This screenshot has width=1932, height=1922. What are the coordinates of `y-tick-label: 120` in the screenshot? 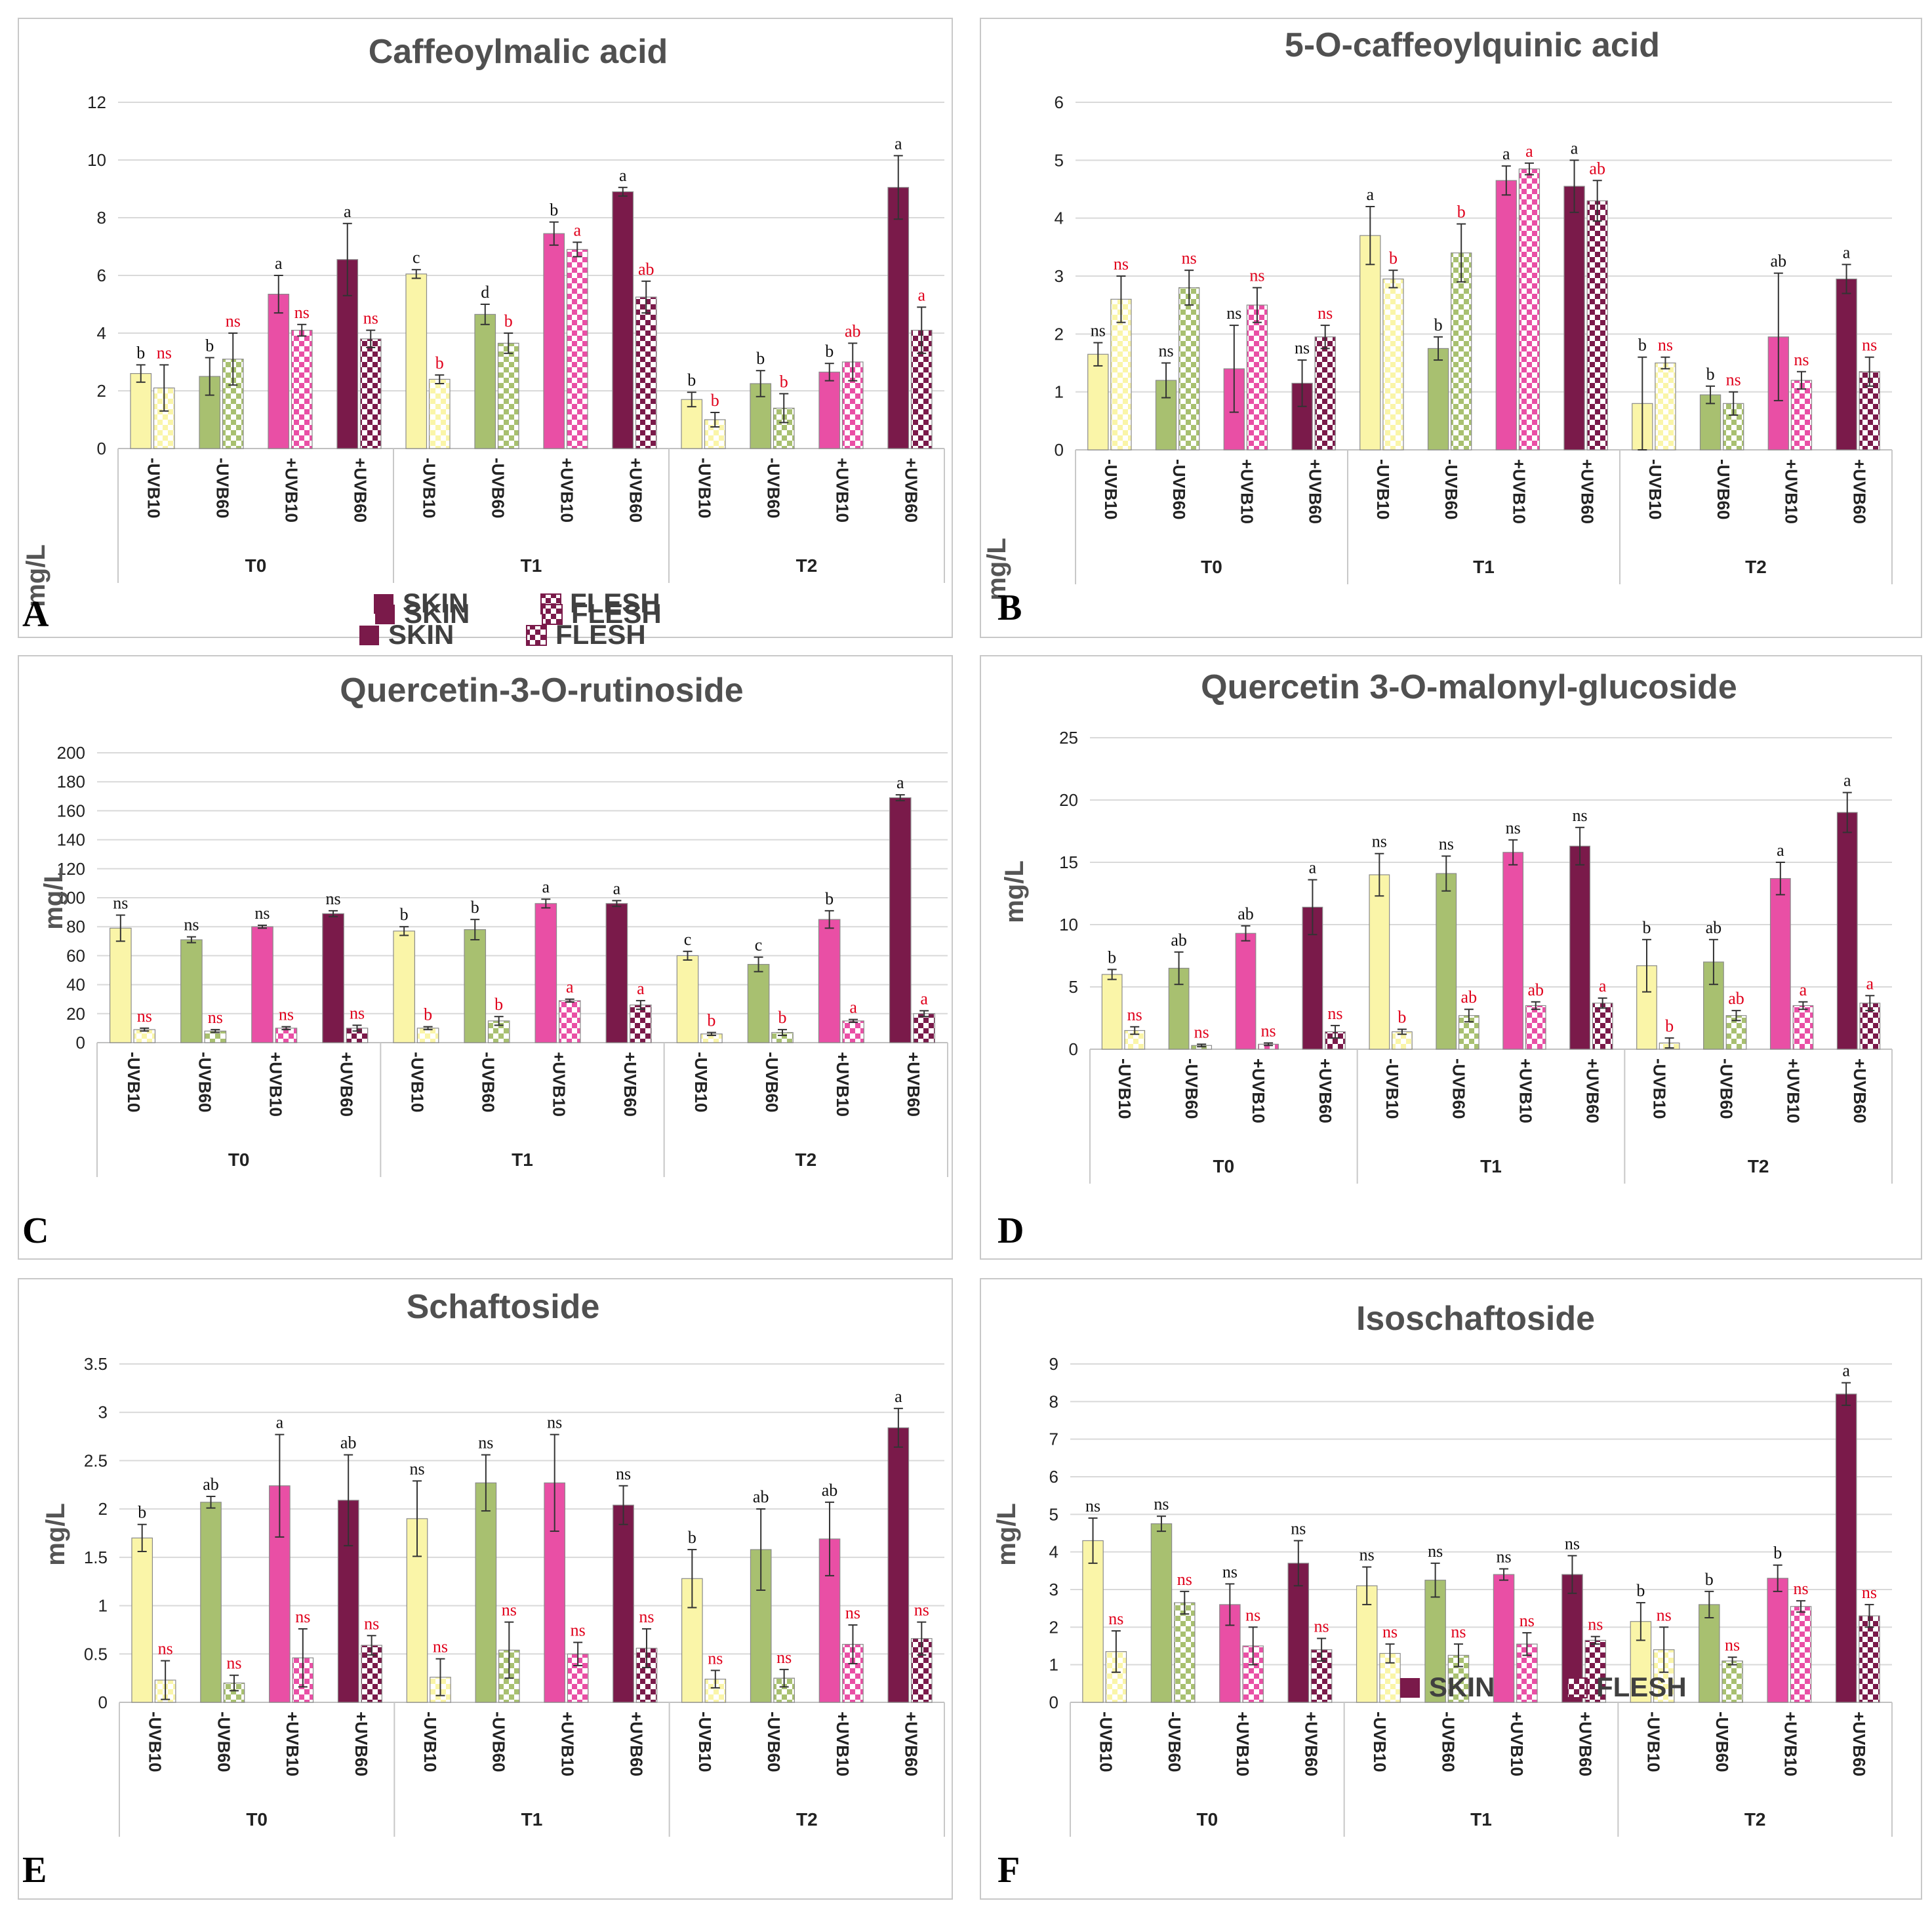 It's located at (71, 869).